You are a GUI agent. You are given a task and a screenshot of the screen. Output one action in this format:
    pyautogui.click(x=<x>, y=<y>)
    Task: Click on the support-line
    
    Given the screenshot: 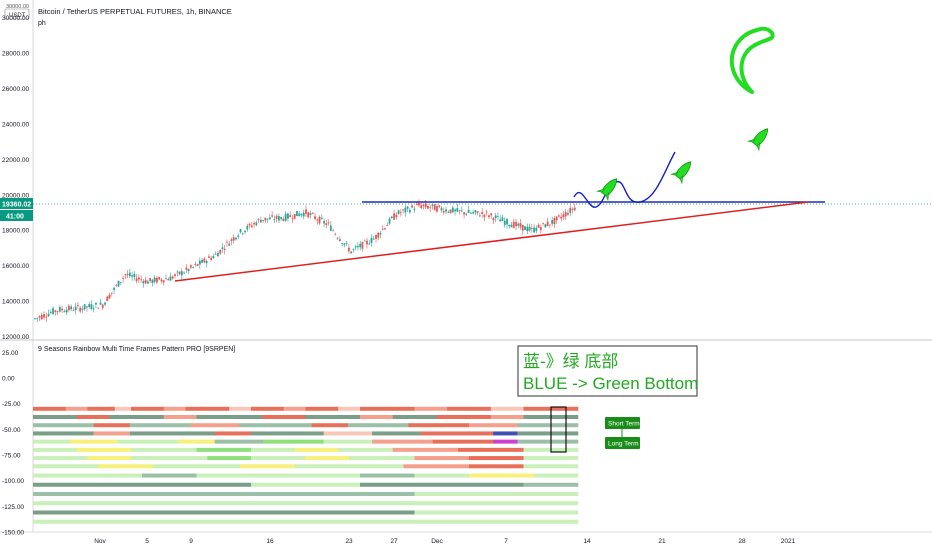 What is the action you would take?
    pyautogui.click(x=491, y=241)
    